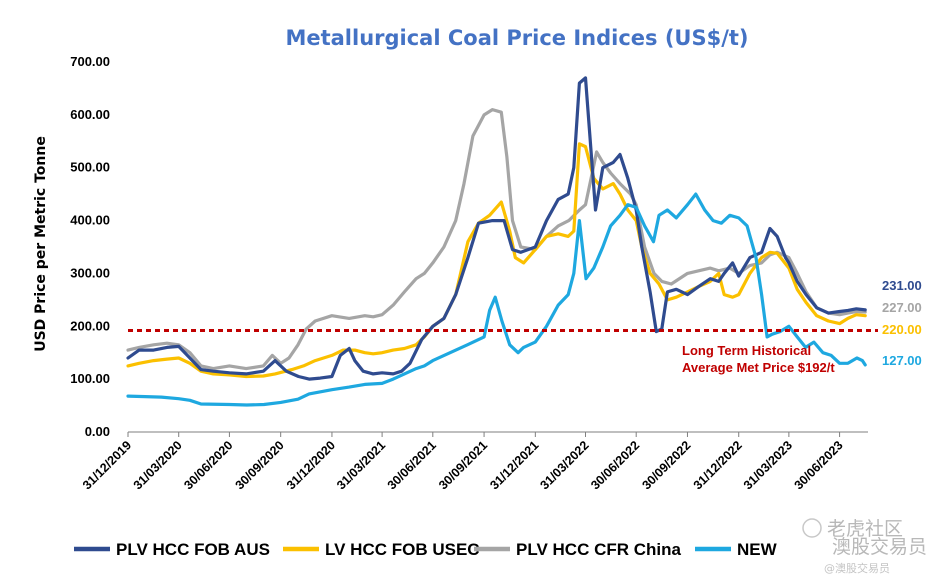 This screenshot has width=940, height=586. I want to click on y-tick-label: 300.00, so click(90, 272).